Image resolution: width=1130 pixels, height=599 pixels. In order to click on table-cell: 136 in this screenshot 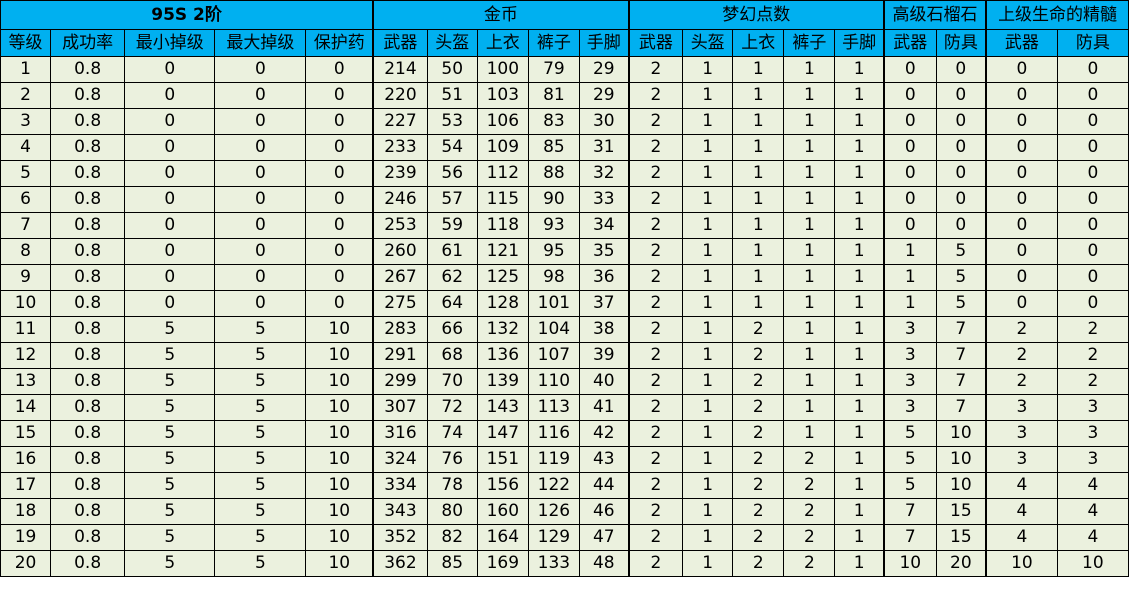, I will do `click(502, 355)`.